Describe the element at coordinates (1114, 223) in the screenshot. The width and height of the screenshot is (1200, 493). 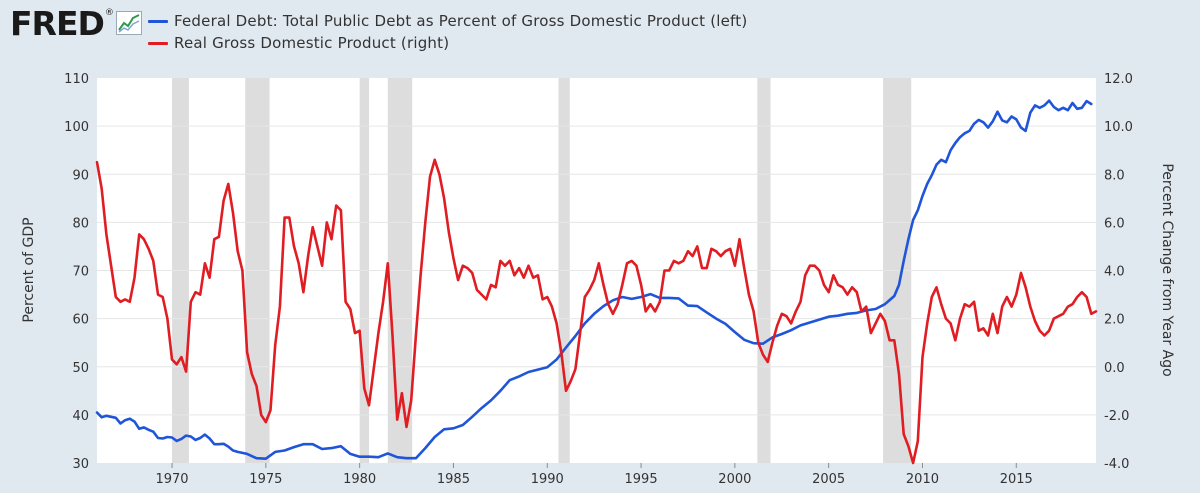
I see `right-tick-label: 6.0` at that location.